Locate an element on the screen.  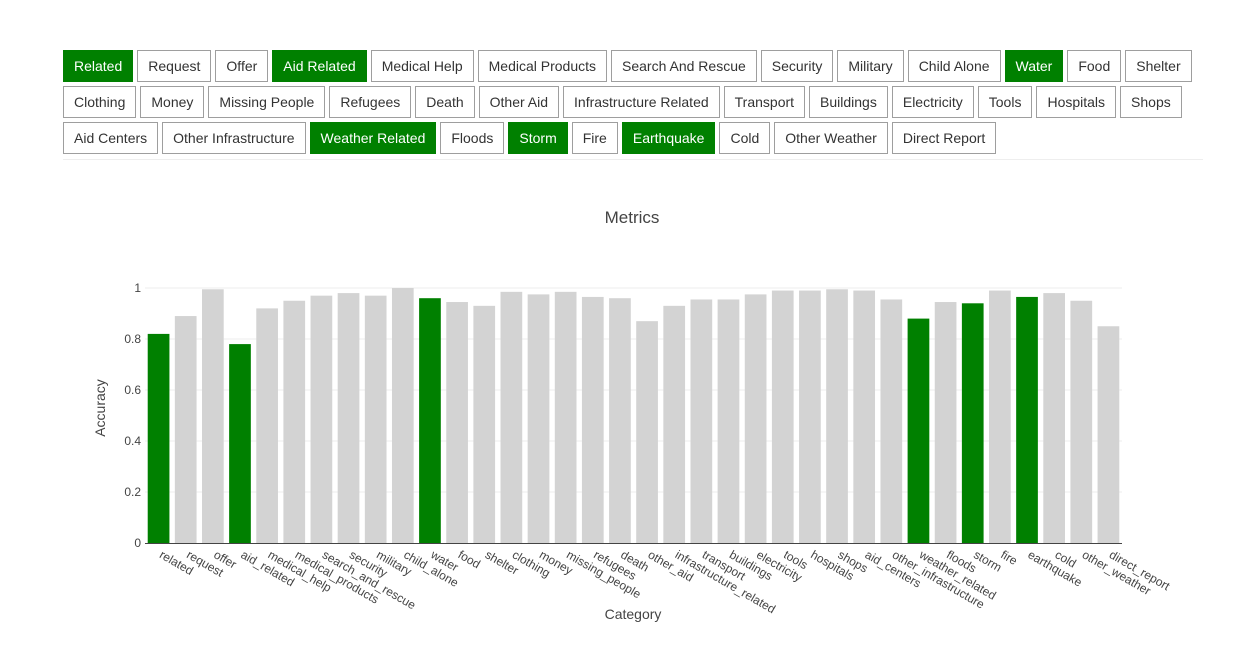
x-tick-label: food is located at coordinates (469, 559).